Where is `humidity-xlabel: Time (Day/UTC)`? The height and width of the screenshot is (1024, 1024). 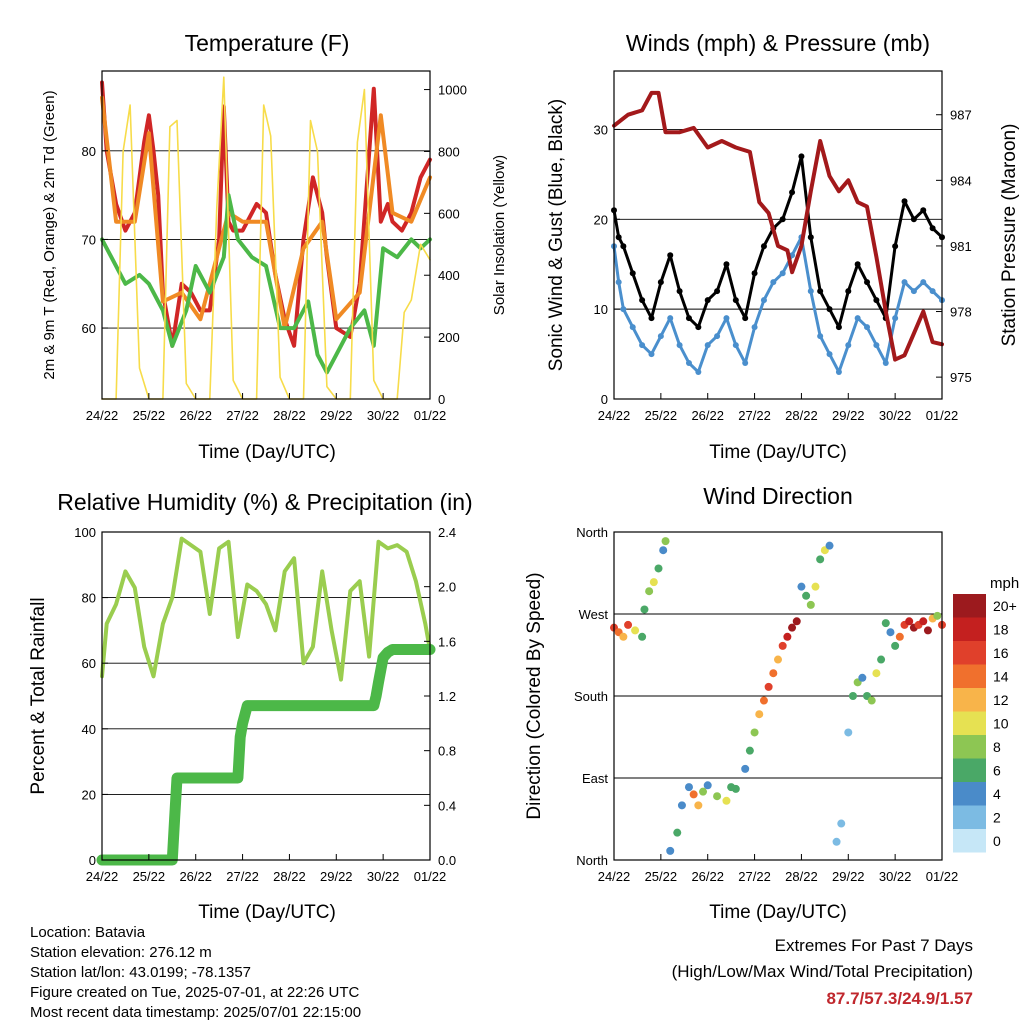 humidity-xlabel: Time (Day/UTC) is located at coordinates (267, 912).